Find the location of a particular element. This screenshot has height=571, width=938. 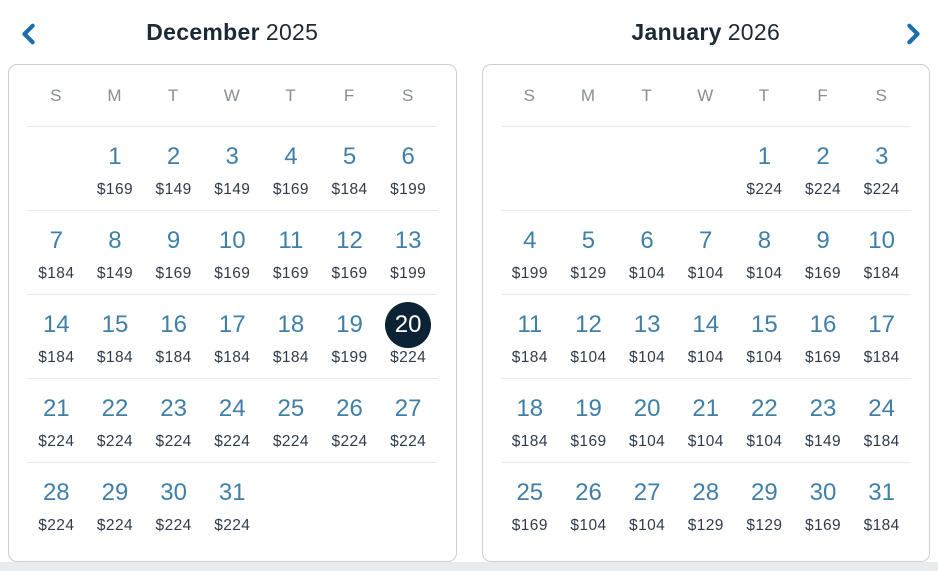

day-cell: 16 $169 is located at coordinates (823, 340).